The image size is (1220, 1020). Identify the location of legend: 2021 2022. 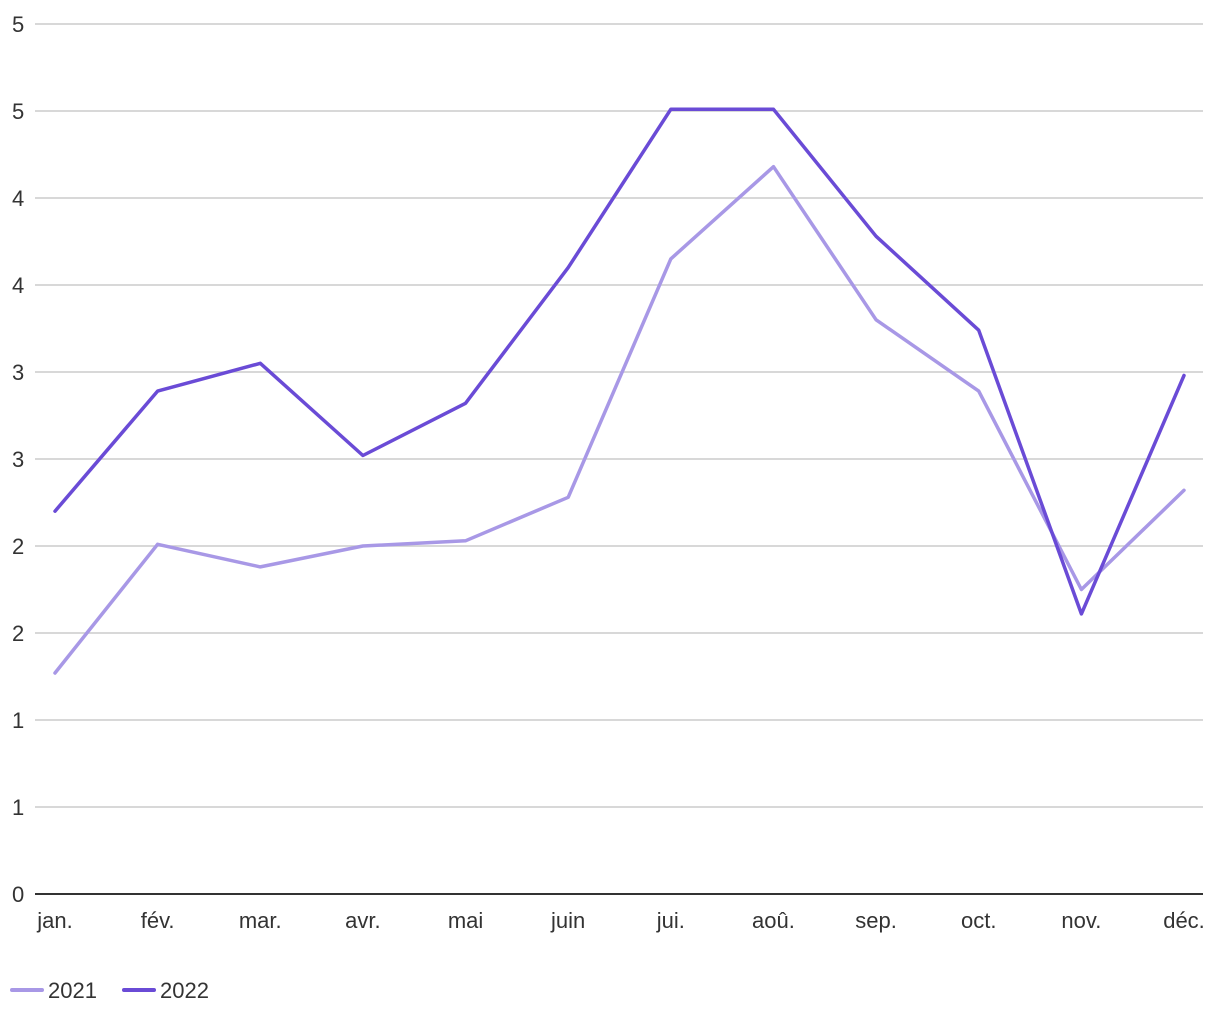
(109, 990).